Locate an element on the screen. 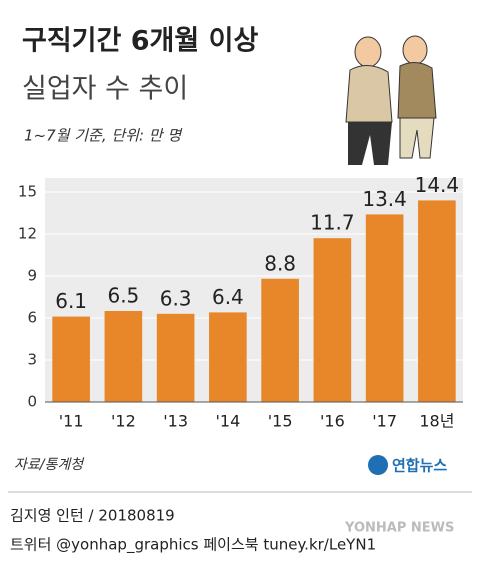 The height and width of the screenshot is (564, 480). value-label: 13.4 is located at coordinates (384, 199).